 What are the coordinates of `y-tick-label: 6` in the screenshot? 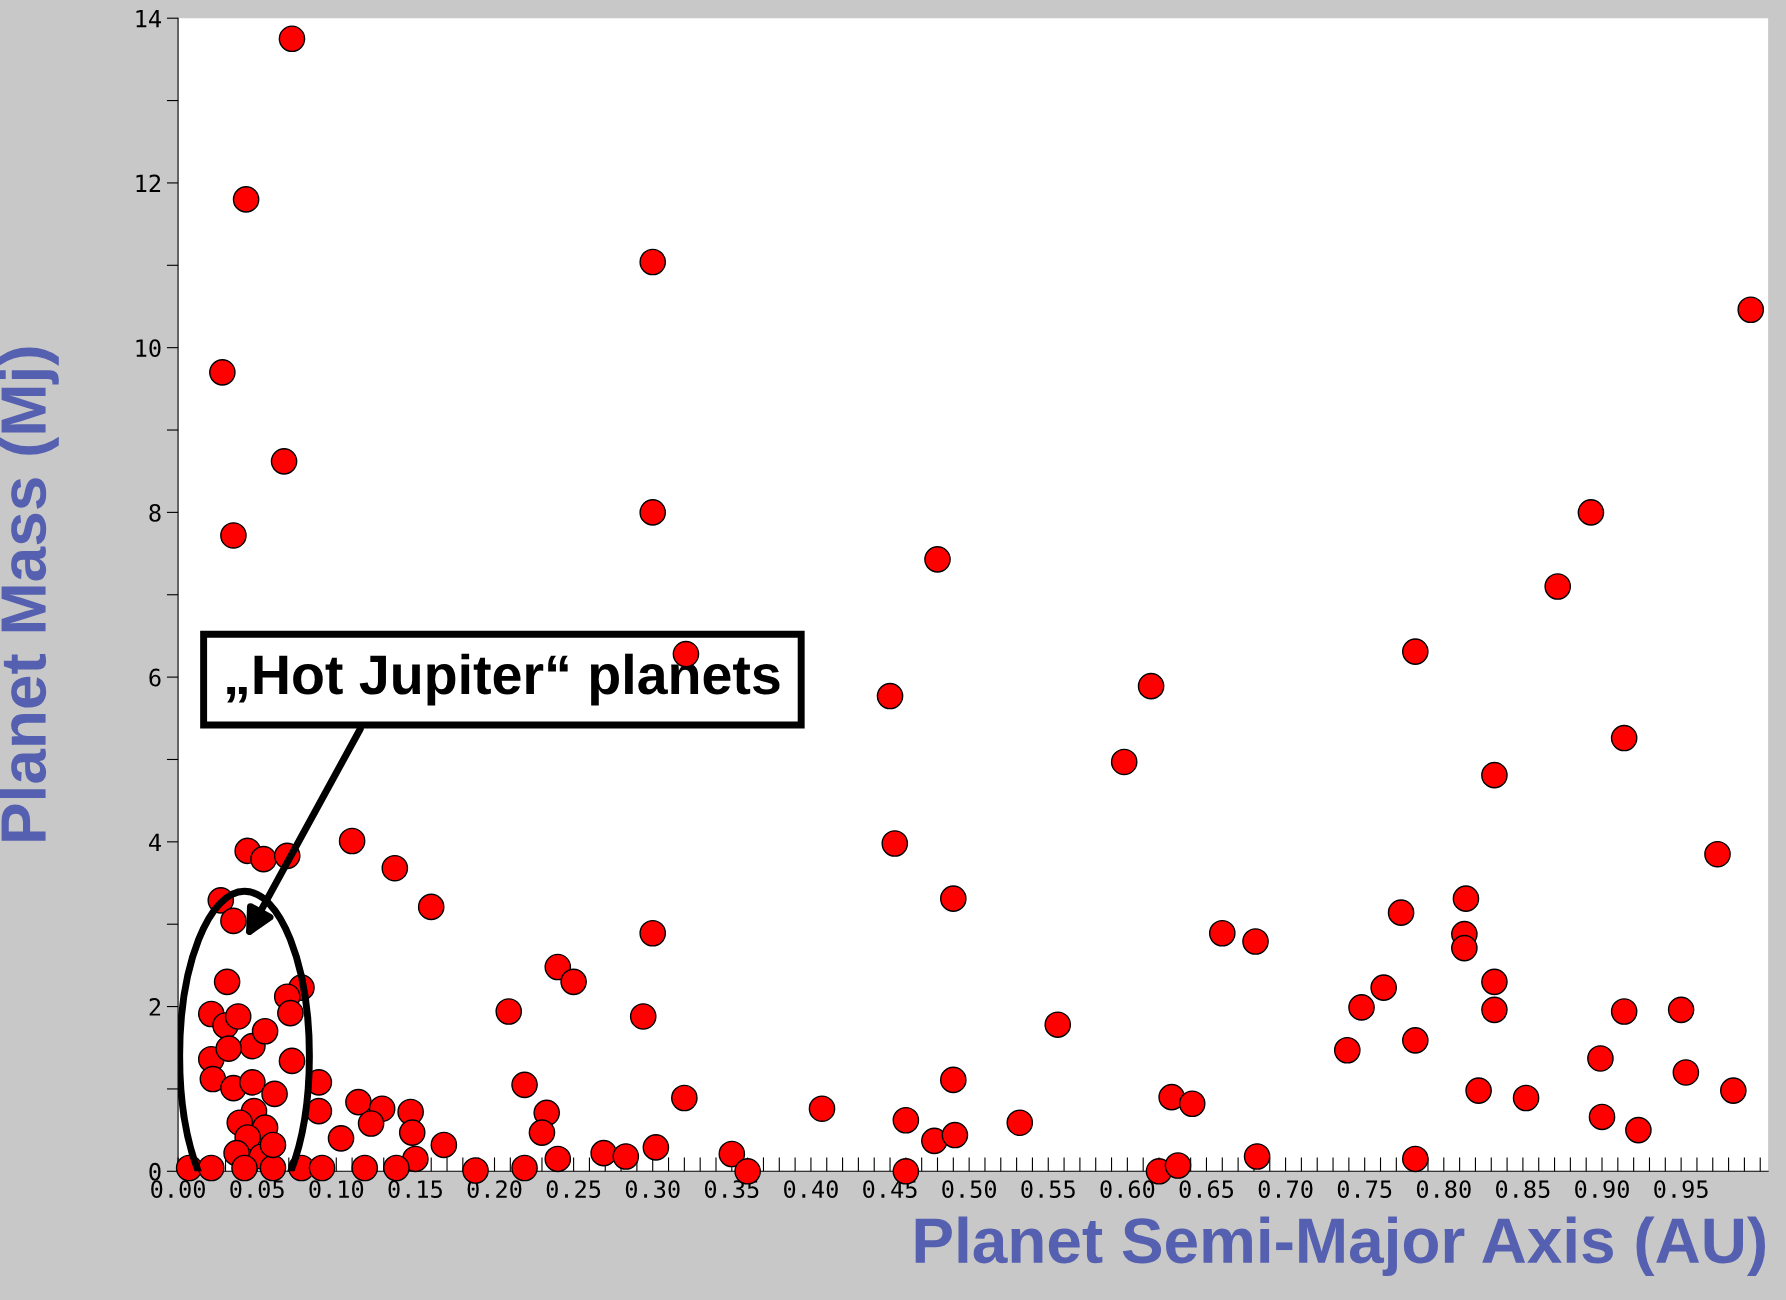 It's located at (155, 677).